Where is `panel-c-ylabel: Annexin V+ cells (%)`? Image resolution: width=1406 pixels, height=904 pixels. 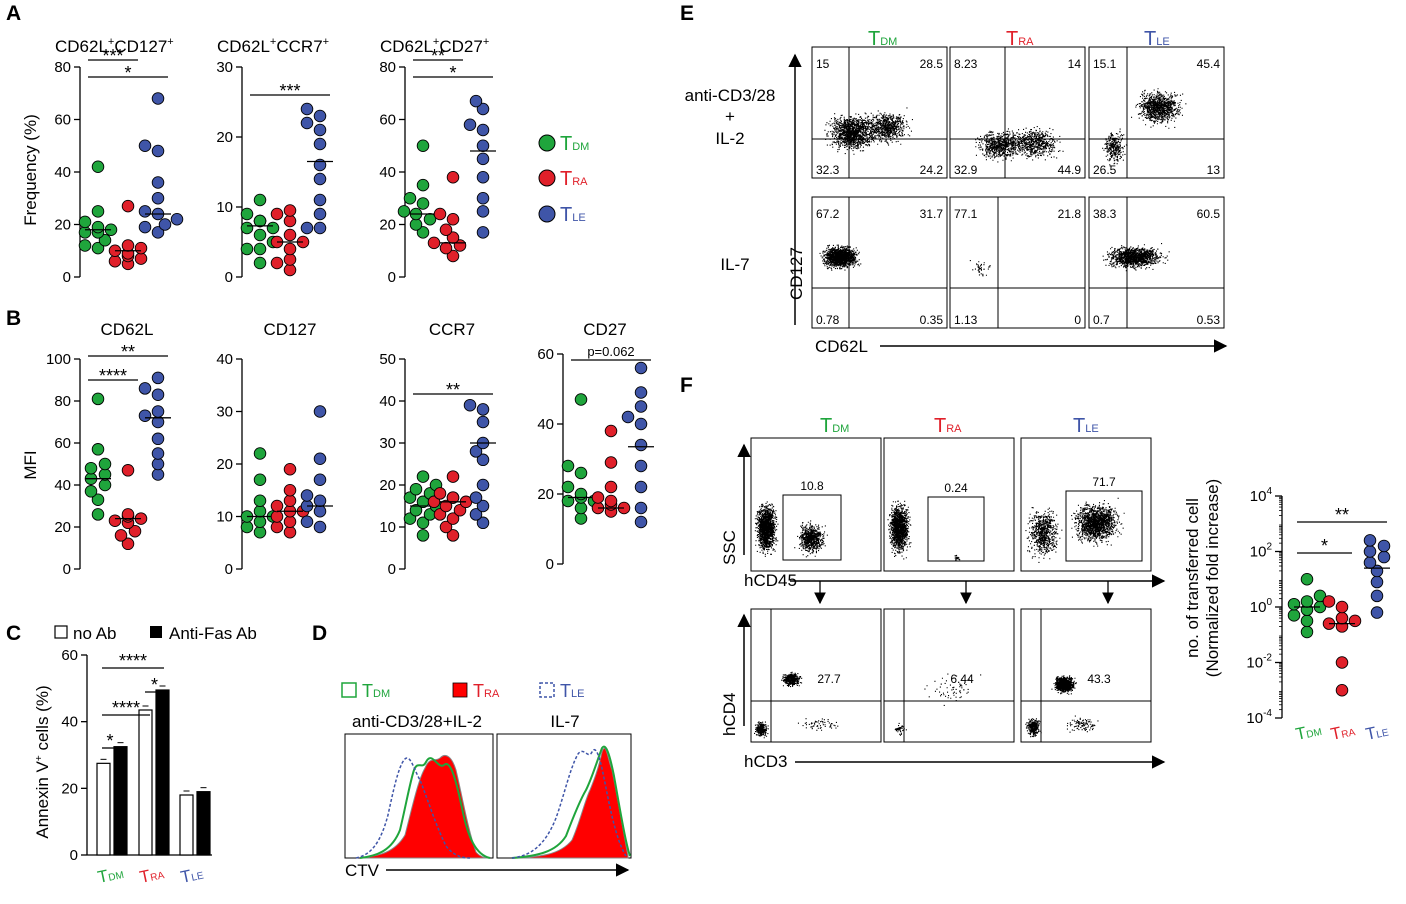 panel-c-ylabel: Annexin V+ cells (%) is located at coordinates (42, 761).